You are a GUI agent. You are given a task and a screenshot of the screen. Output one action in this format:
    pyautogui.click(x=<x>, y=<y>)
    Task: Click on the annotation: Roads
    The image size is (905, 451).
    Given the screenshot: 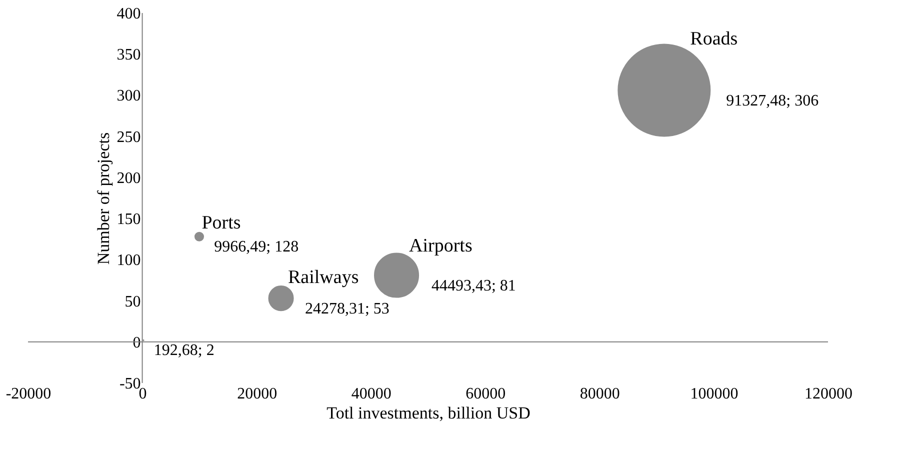 What is the action you would take?
    pyautogui.click(x=714, y=39)
    